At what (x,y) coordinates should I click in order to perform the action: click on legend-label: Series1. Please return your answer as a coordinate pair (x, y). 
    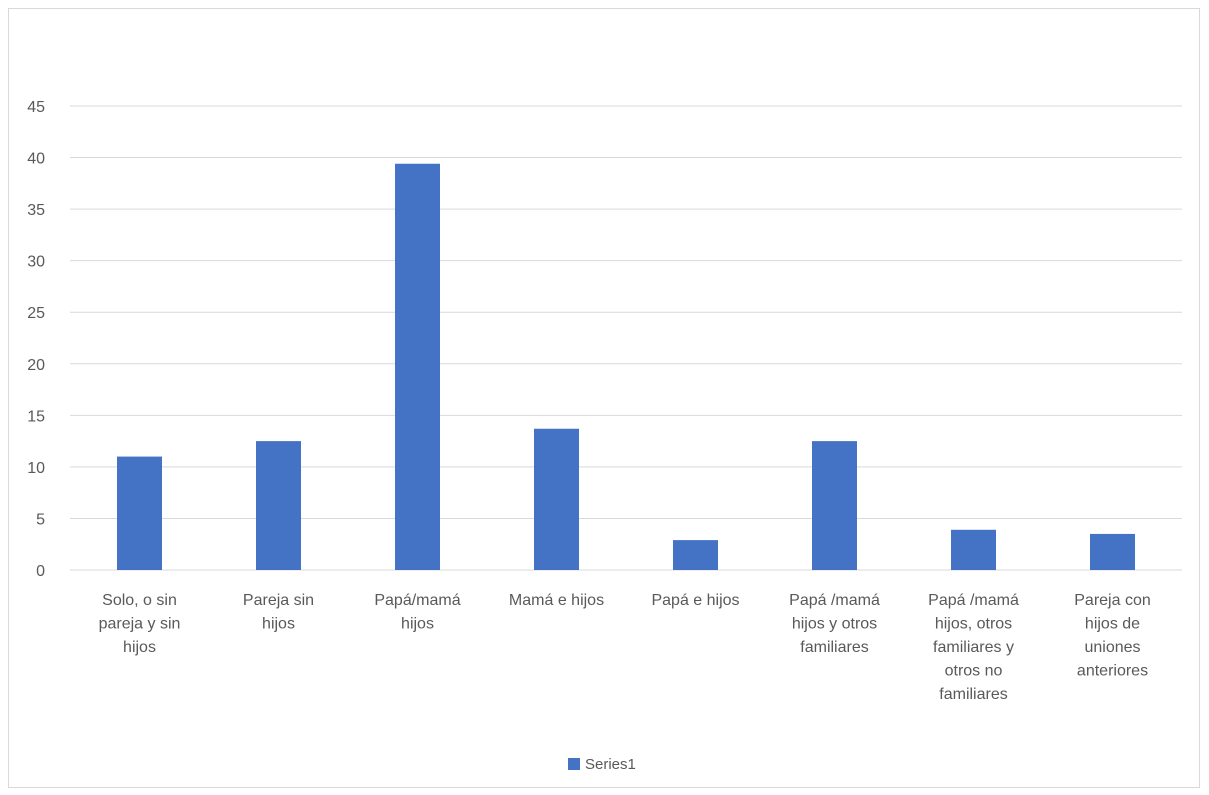
    Looking at the image, I should click on (610, 764).